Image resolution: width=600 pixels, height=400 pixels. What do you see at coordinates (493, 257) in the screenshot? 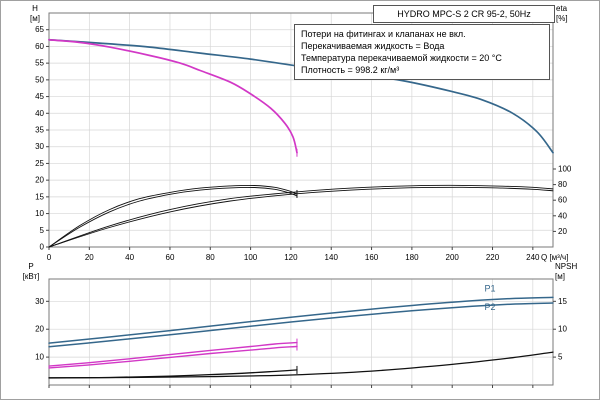
I see `x-tick-label: 220` at bounding box center [493, 257].